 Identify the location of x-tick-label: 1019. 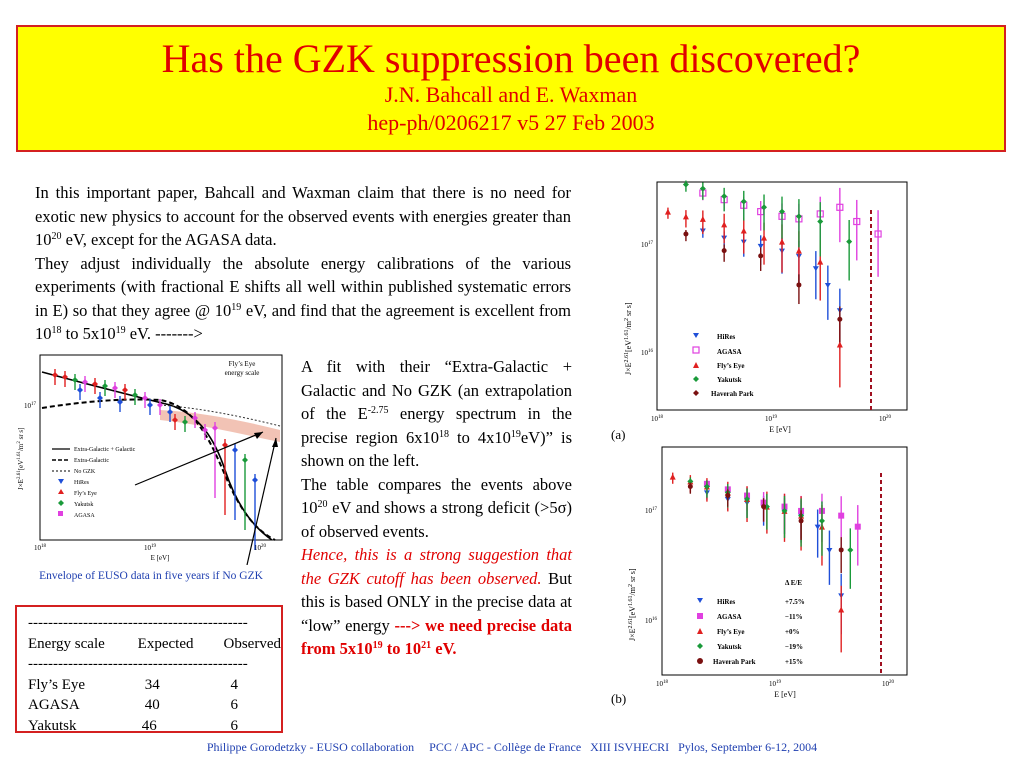
(150, 548).